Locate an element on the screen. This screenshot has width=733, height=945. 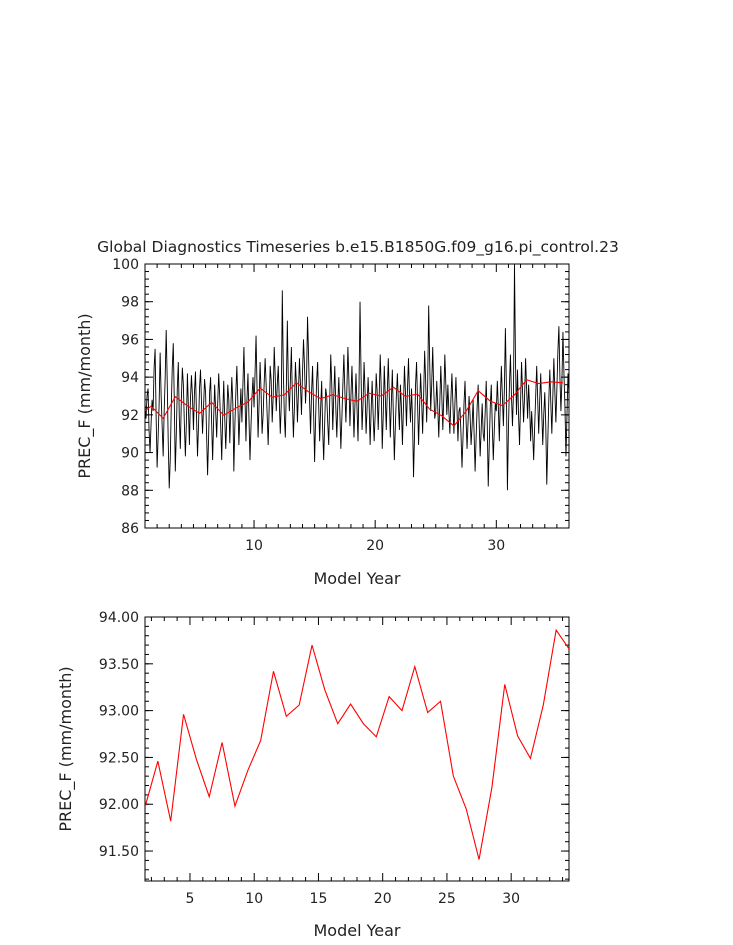
bottom-y-tick-label: 91.50 is located at coordinates (119, 852).